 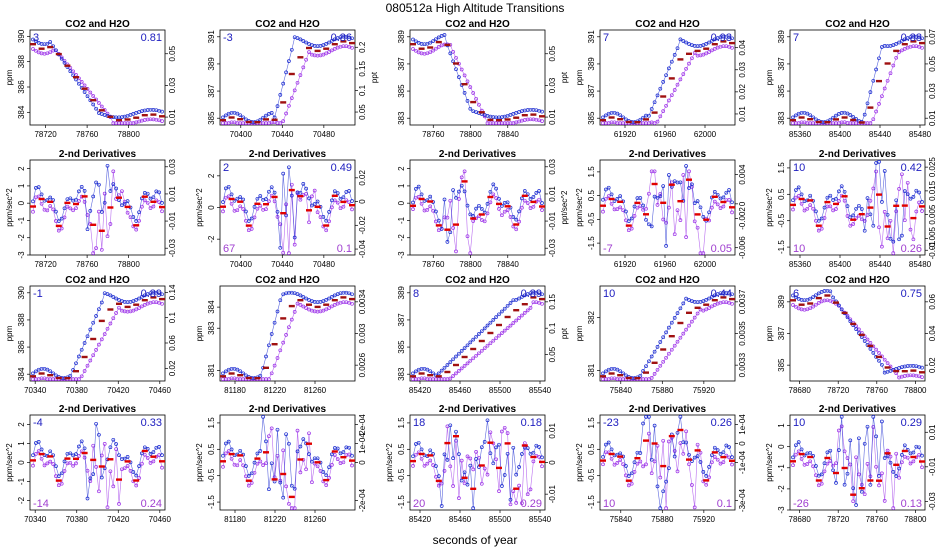 I want to click on y-tick-label: 385, so click(x=401, y=347).